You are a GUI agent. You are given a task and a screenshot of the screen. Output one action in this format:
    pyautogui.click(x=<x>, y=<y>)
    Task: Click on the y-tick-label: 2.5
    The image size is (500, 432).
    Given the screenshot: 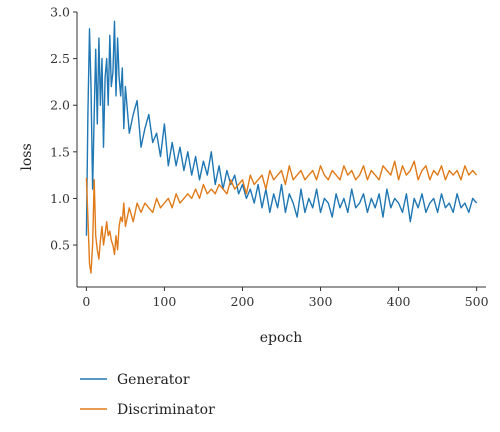 What is the action you would take?
    pyautogui.click(x=60, y=58)
    